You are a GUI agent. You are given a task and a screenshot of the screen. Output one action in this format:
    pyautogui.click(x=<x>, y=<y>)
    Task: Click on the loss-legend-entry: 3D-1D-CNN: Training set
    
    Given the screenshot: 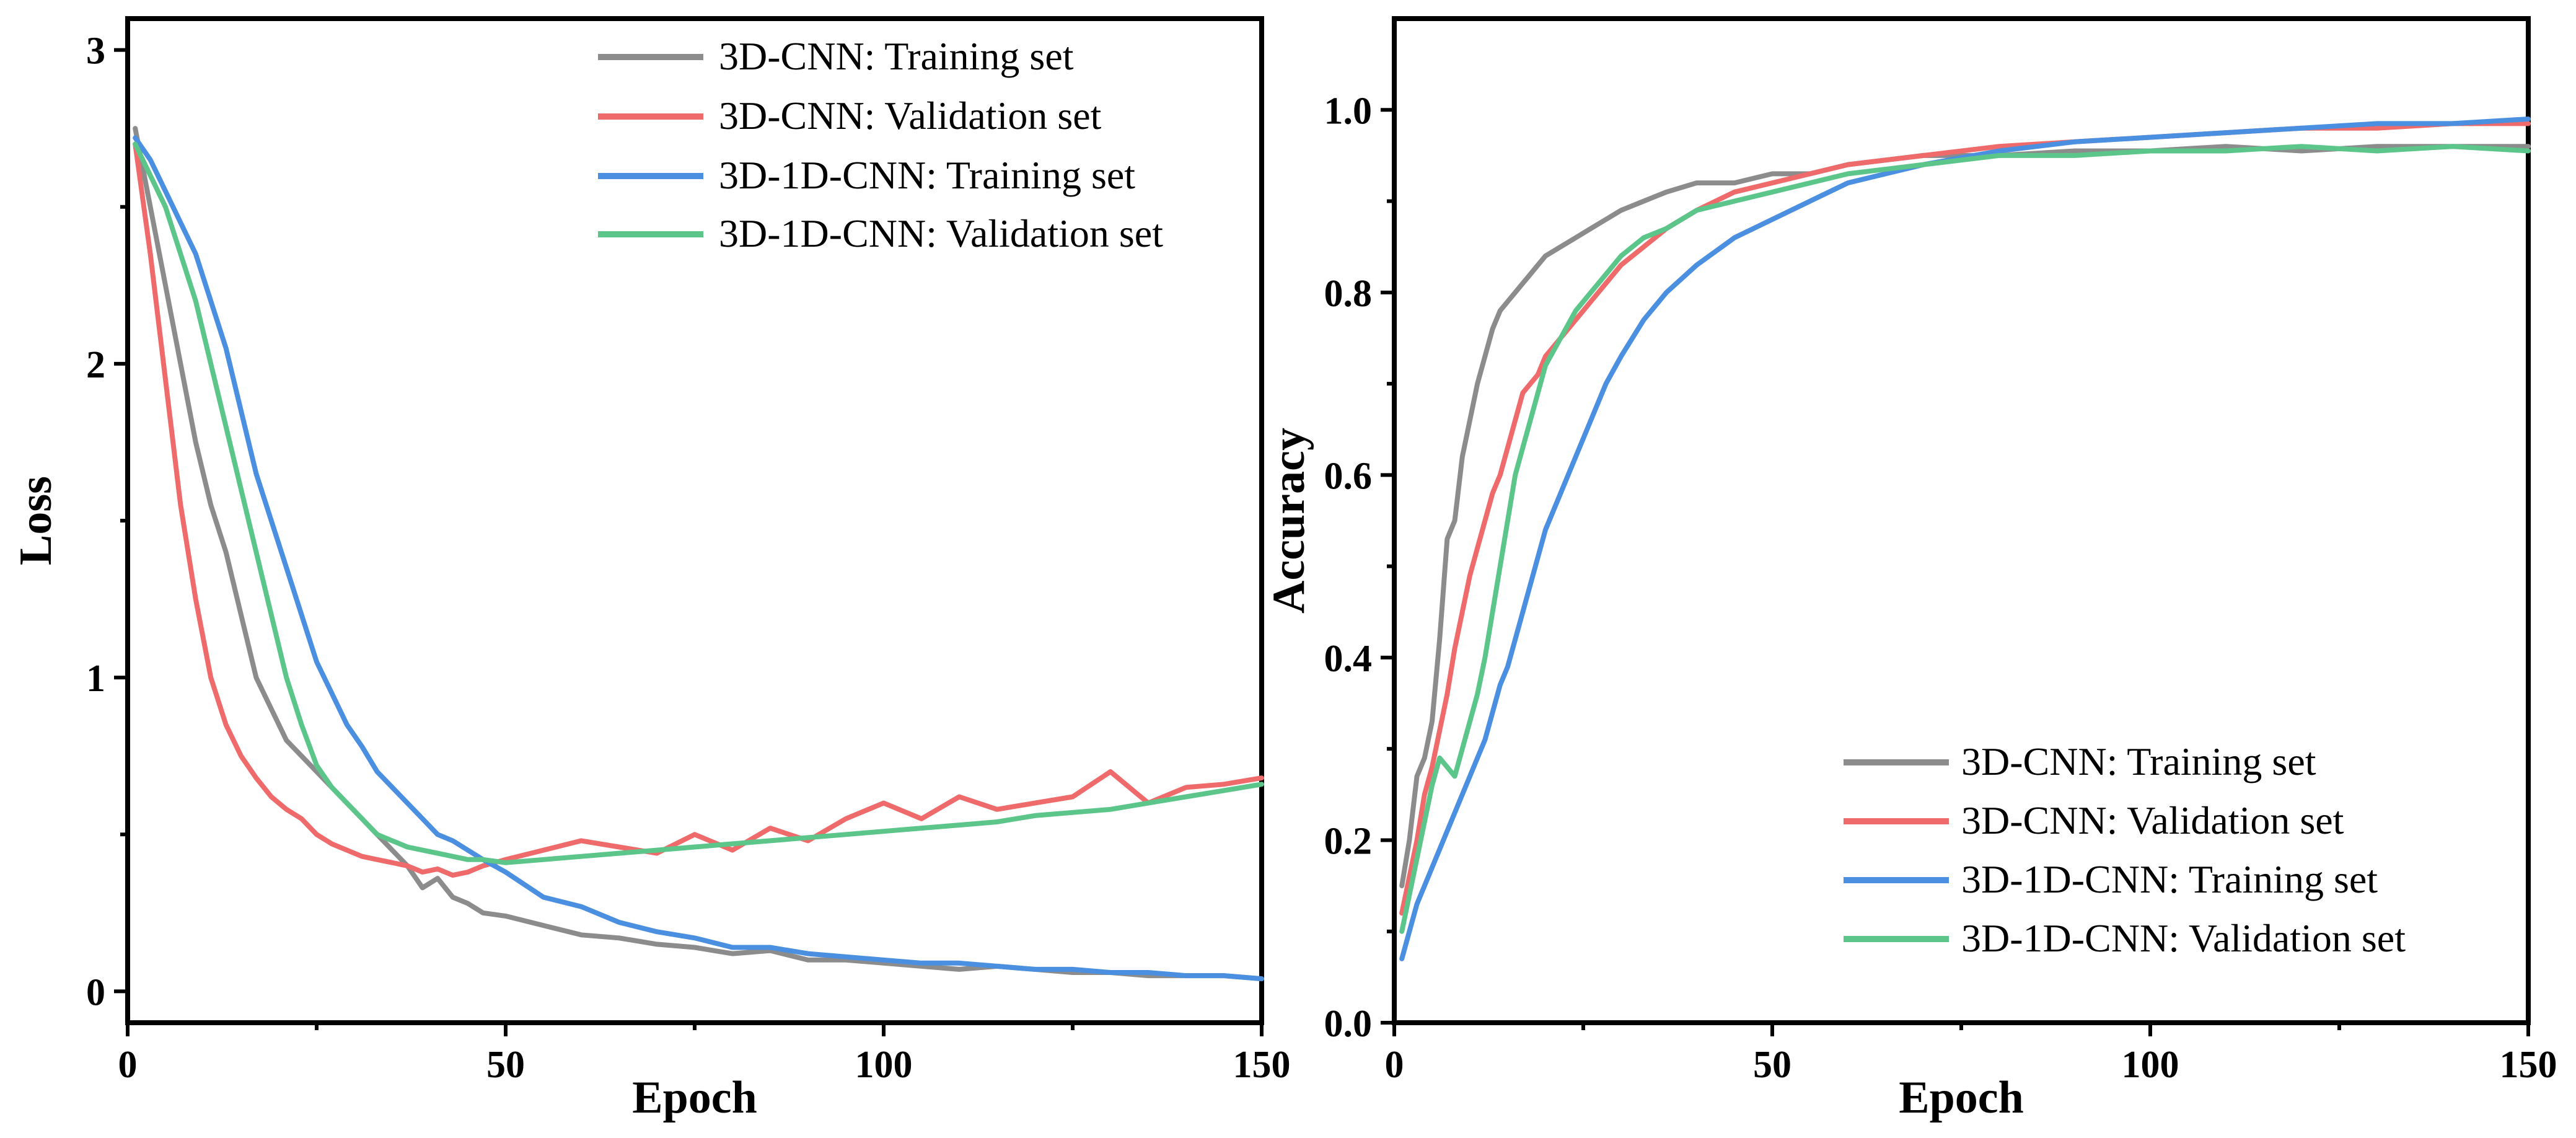 What is the action you would take?
    pyautogui.click(x=867, y=175)
    